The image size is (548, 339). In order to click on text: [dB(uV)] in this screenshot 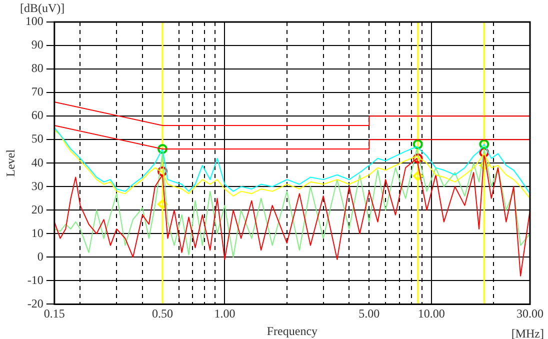, I will do `click(42, 8)`.